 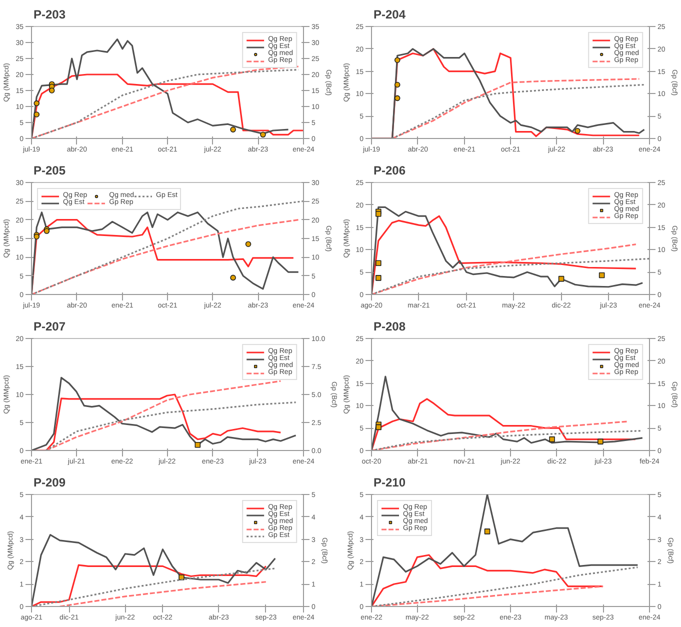 What do you see at coordinates (50, 171) in the screenshot?
I see `chart-title: P-205` at bounding box center [50, 171].